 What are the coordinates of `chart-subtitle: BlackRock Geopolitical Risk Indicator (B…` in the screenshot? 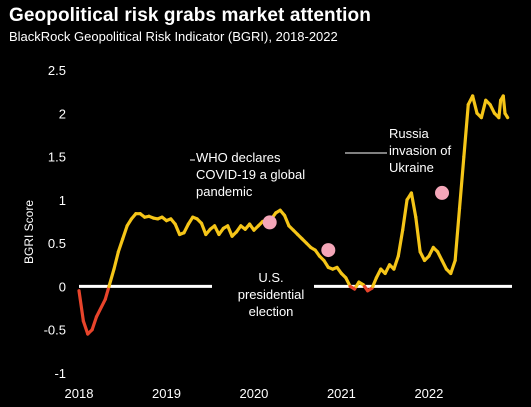 It's located at (173, 36).